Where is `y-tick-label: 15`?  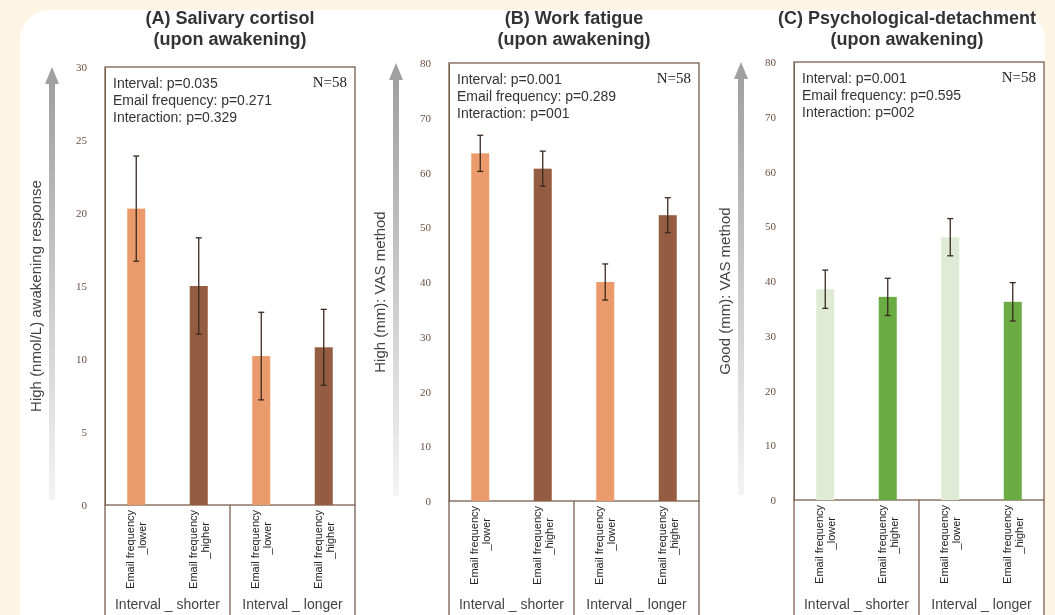
y-tick-label: 15 is located at coordinates (82, 286).